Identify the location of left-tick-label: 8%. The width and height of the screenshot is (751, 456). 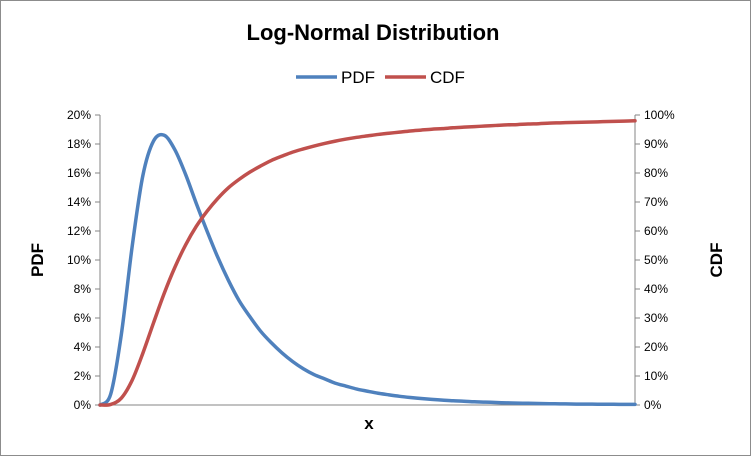
(83, 289).